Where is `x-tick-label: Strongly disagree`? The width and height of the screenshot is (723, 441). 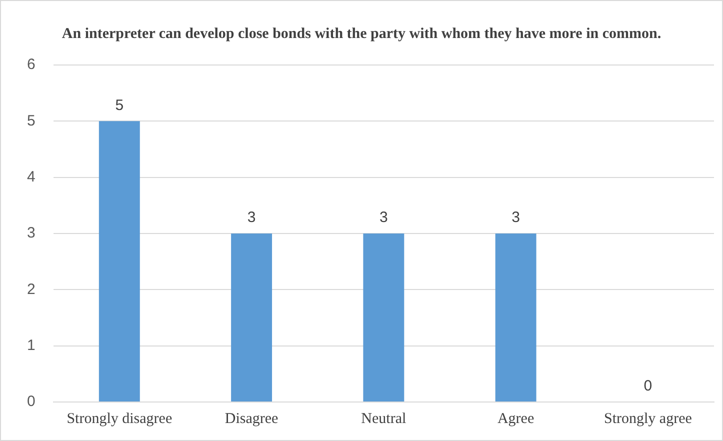
x-tick-label: Strongly disagree is located at coordinates (119, 418).